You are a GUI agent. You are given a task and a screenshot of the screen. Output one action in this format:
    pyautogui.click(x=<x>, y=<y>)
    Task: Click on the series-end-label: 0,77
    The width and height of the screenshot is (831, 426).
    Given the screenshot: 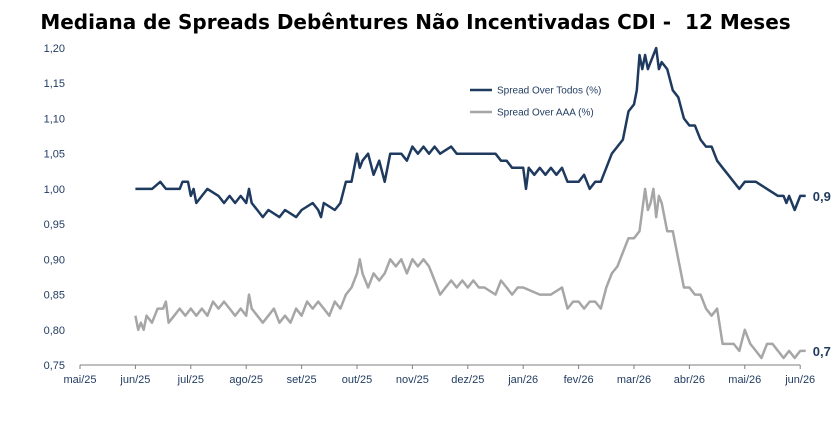 What is the action you would take?
    pyautogui.click(x=822, y=351)
    